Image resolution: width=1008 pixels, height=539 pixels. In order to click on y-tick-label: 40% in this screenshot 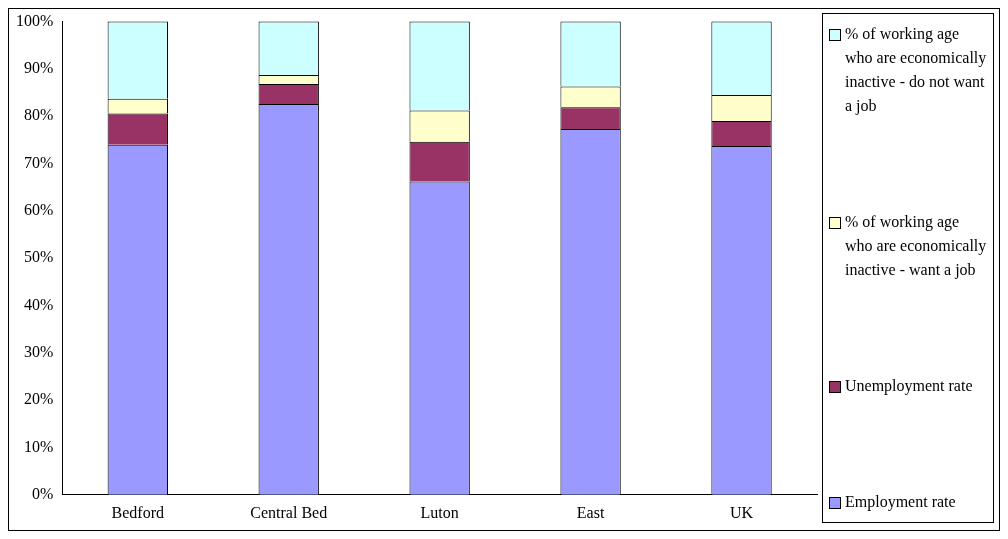, I will do `click(39, 304)`.